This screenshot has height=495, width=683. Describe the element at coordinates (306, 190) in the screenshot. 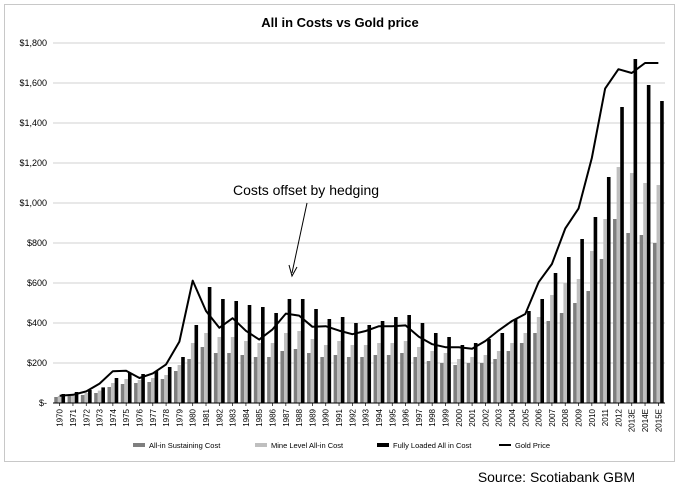

I see `annotation-text: Costs offset by hedging` at that location.